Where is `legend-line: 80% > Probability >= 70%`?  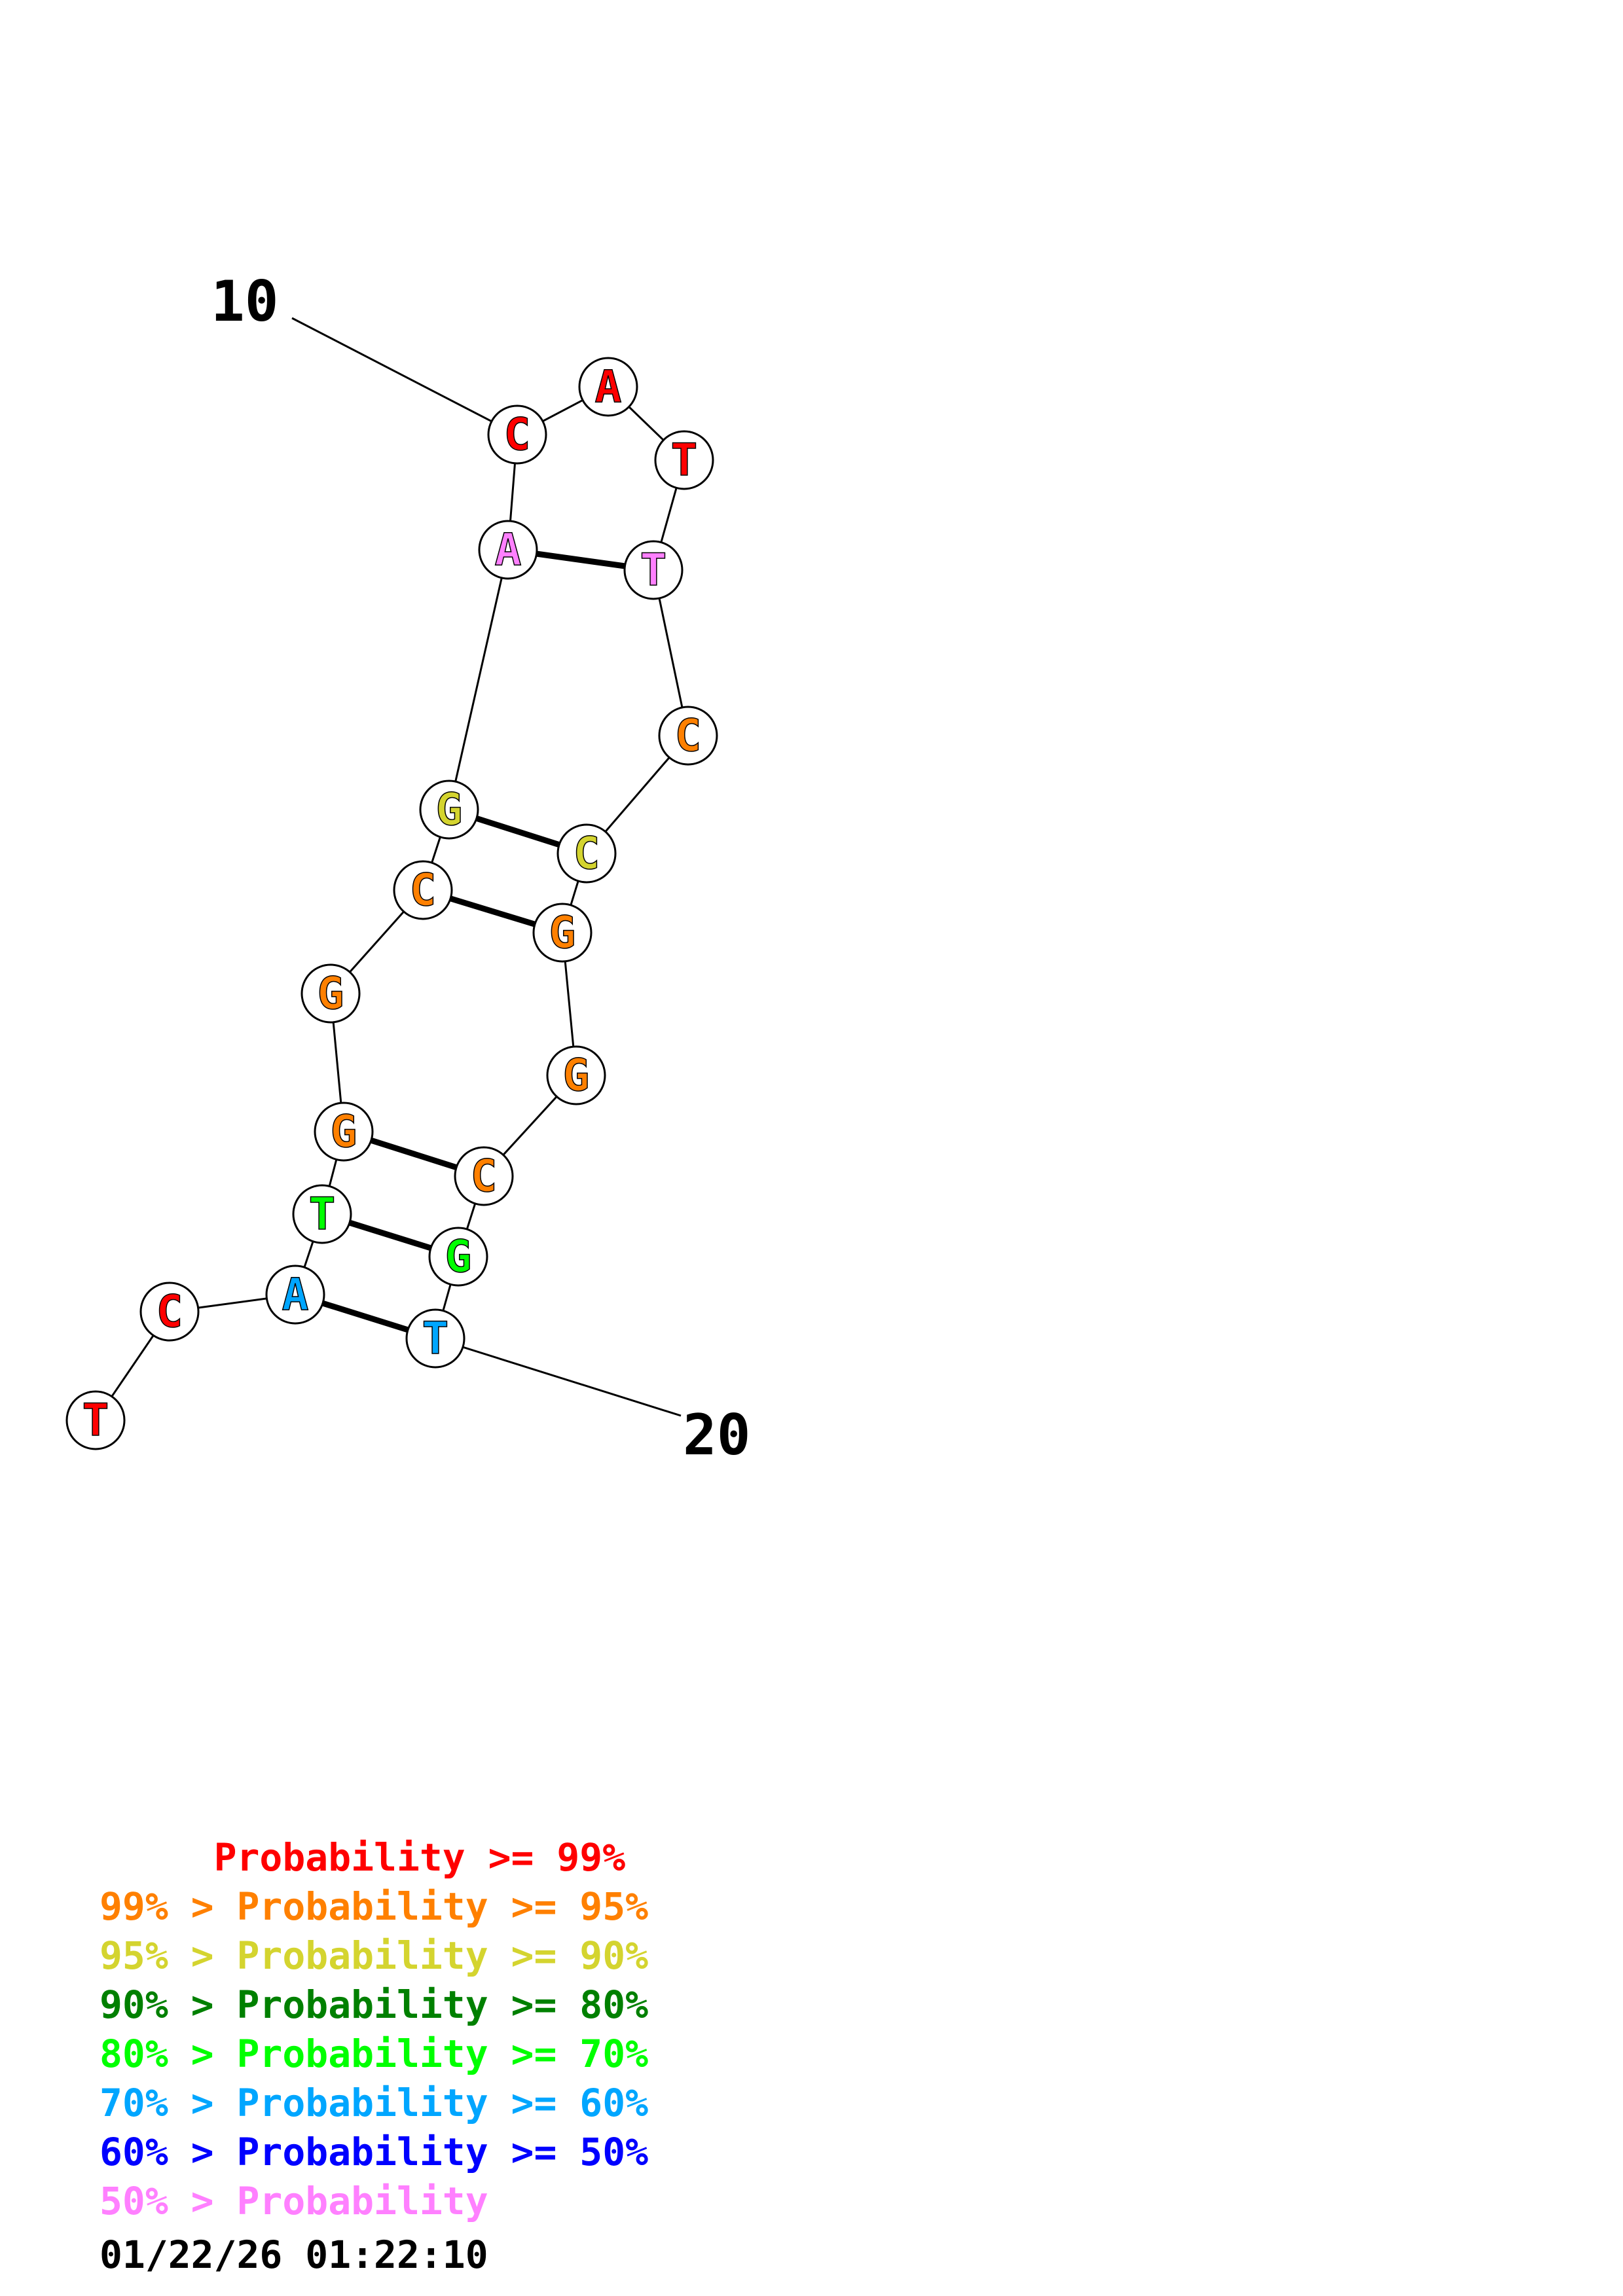 legend-line: 80% > Probability >= 70% is located at coordinates (374, 2054).